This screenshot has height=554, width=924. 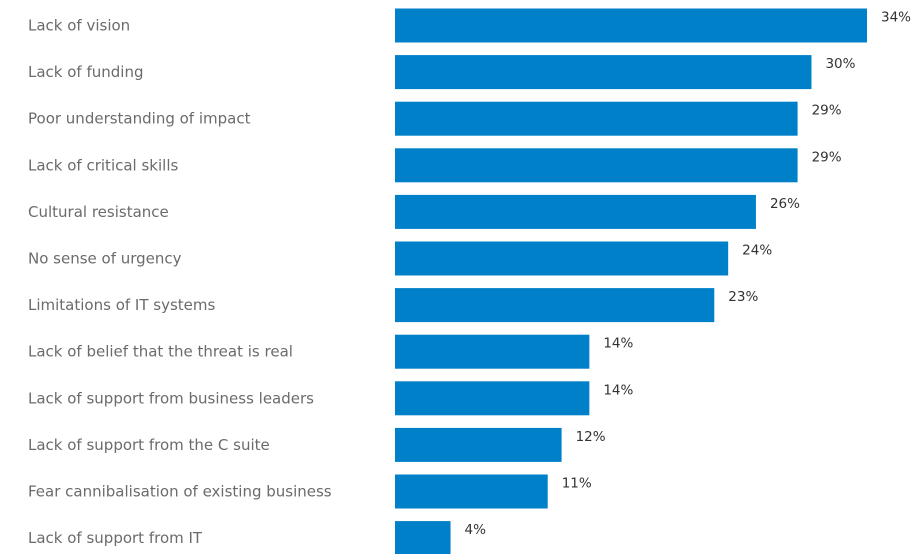 I want to click on category-label: Limitations of IT systems, so click(x=122, y=305).